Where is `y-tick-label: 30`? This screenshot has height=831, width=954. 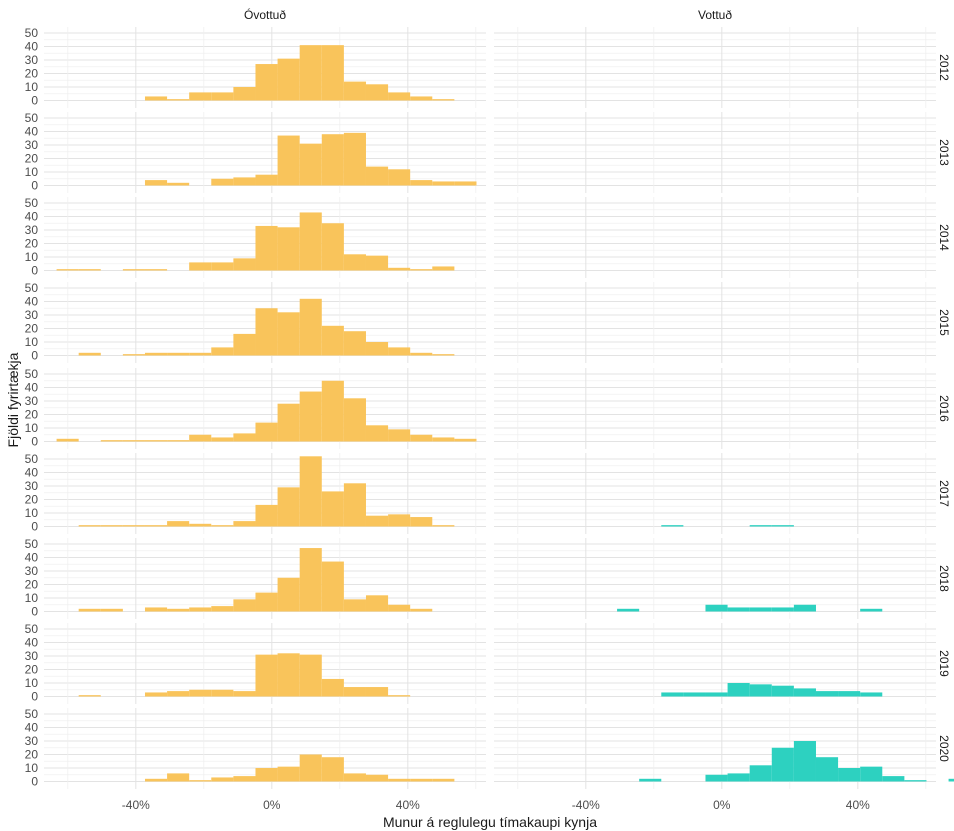
y-tick-label: 30 is located at coordinates (32, 60).